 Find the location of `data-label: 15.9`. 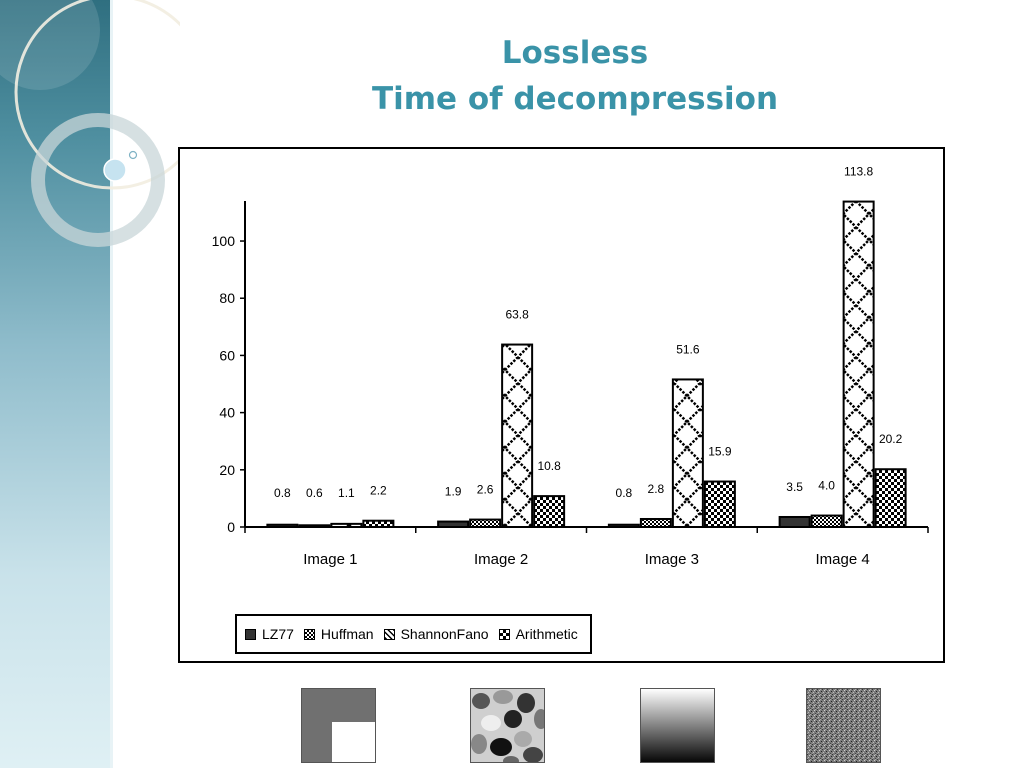

data-label: 15.9 is located at coordinates (720, 452).